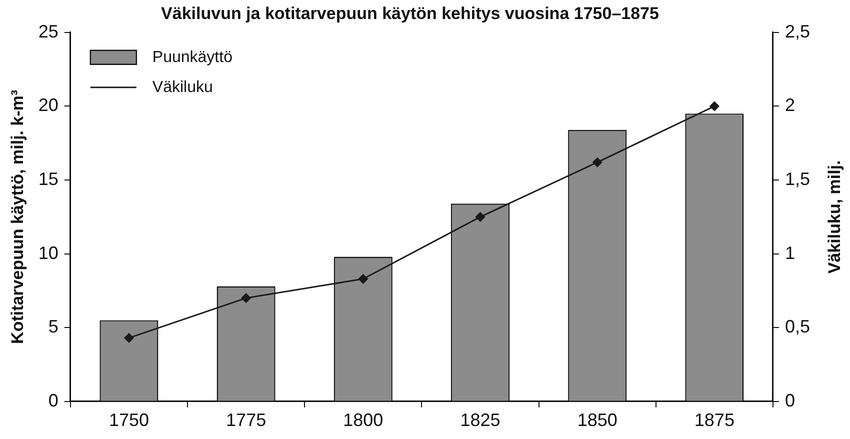  I want to click on y-axis-title: Kotitarvepuun käyttö, milj. k-m³, so click(17, 217).